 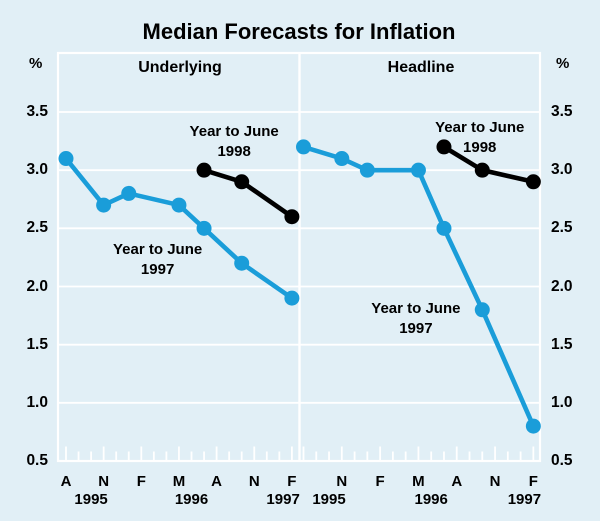 I want to click on y-tick-label-right: 0.5, so click(x=562, y=460).